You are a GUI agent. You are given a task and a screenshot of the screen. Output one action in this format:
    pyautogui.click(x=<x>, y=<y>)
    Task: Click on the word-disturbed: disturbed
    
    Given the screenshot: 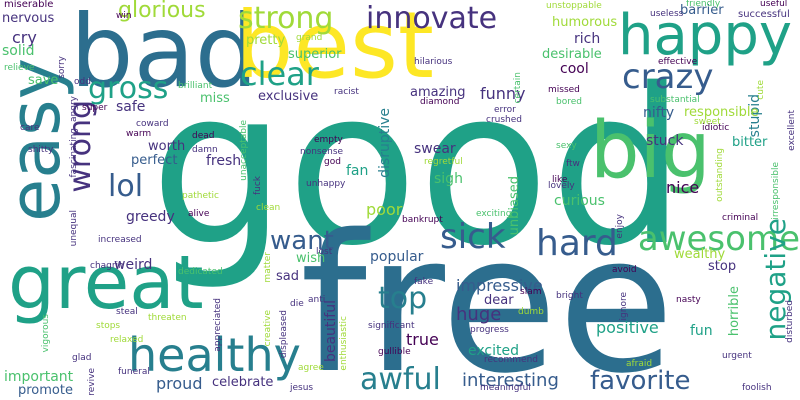 What is the action you would take?
    pyautogui.click(x=790, y=321)
    